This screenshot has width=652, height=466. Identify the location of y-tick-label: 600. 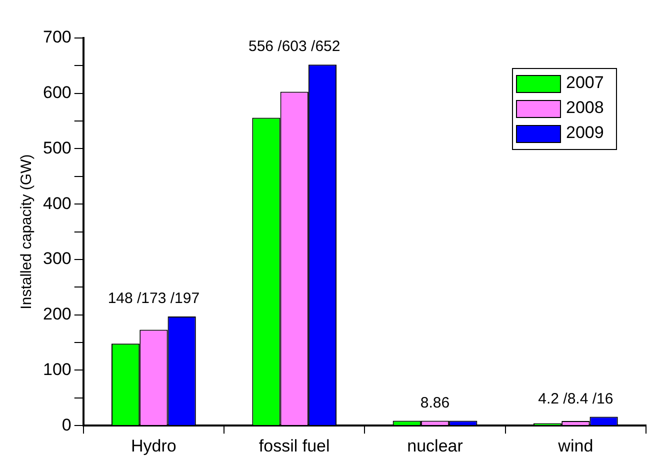
(57, 92).